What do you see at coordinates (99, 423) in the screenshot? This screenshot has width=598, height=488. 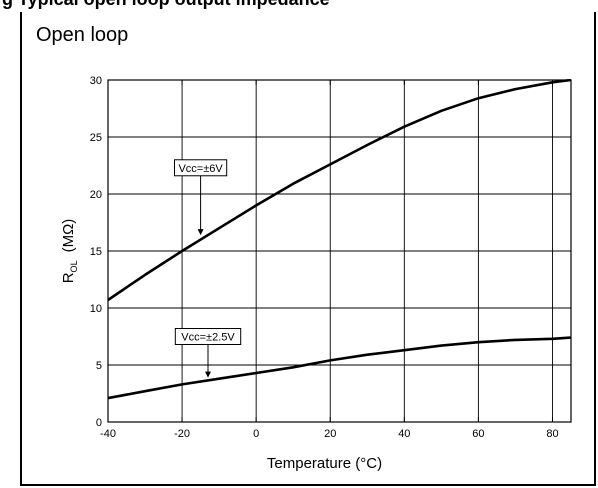 I see `y-tick-label: 0` at bounding box center [99, 423].